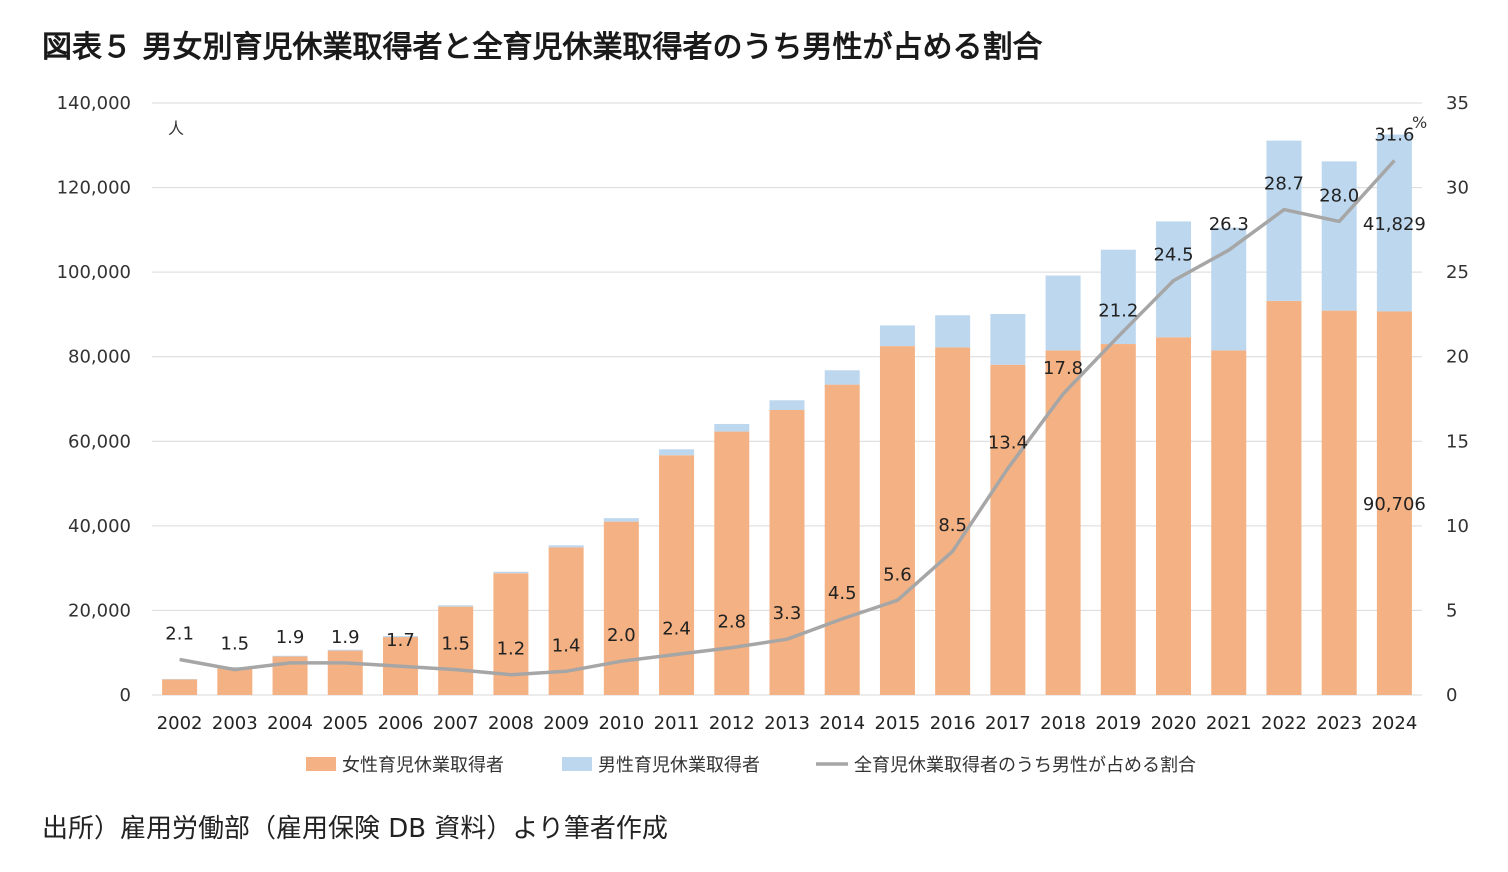  Describe the element at coordinates (577, 764) in the screenshot. I see `legend-swatch-male` at that location.